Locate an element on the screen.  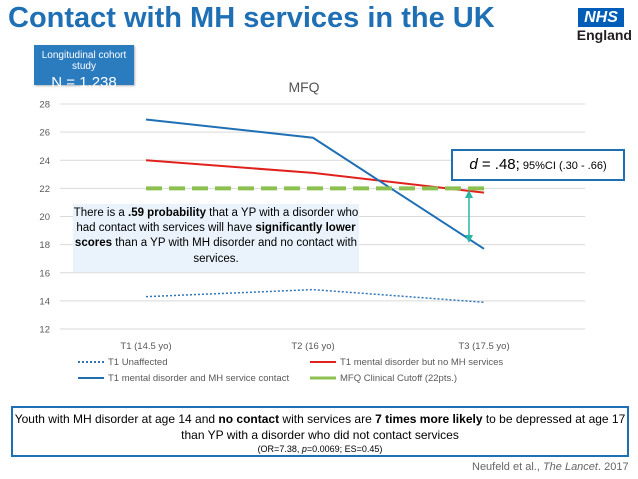
y-tick-label: 12 is located at coordinates (44, 330).